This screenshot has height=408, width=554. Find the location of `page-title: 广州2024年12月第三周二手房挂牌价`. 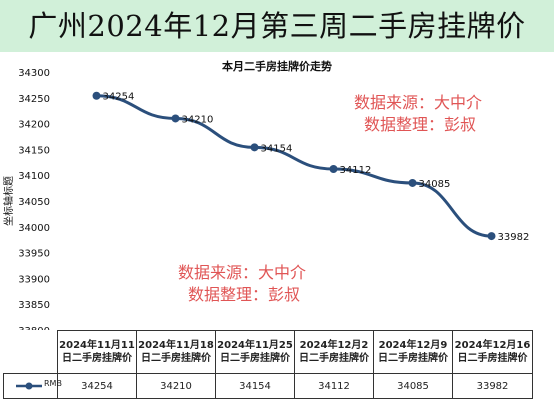

page-title: 广州2024年12月第三周二手房挂牌价 is located at coordinates (277, 26).